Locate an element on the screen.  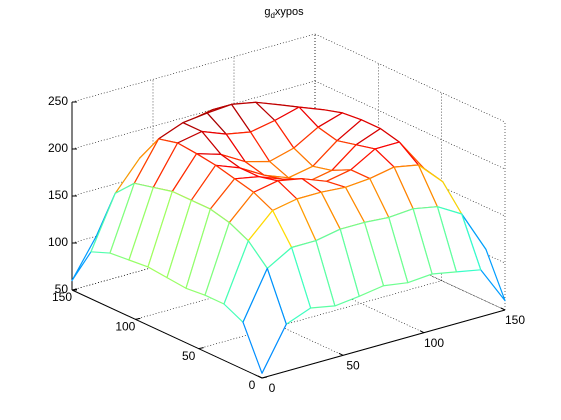
x-tick-label: 50 is located at coordinates (353, 366).